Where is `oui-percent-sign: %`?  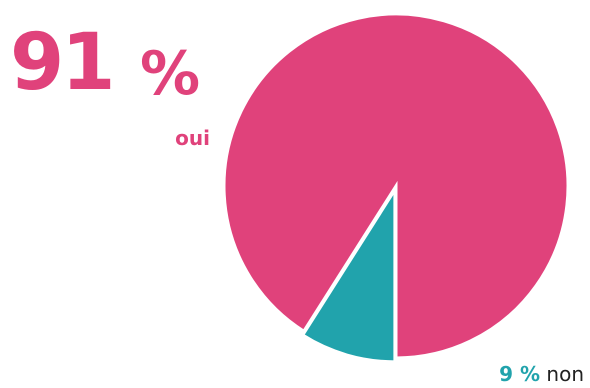 oui-percent-sign: % is located at coordinates (170, 74).